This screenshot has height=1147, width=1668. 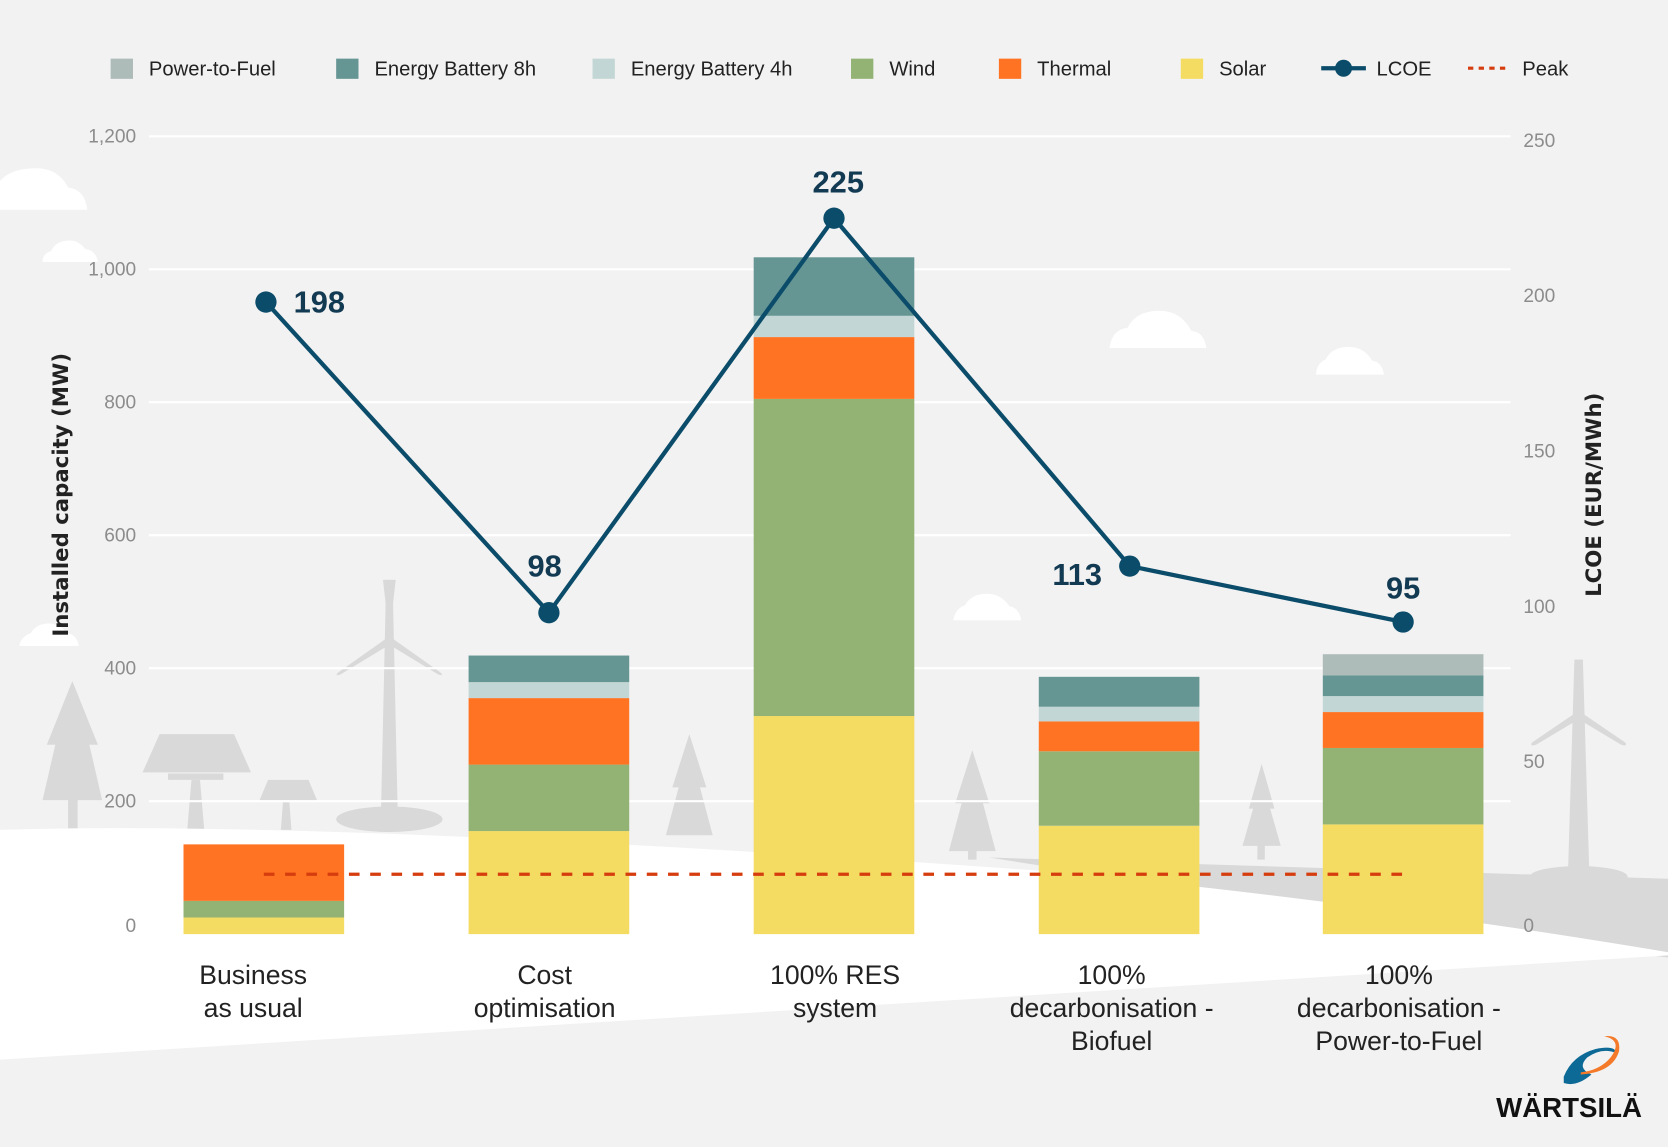 I want to click on legend-marker, so click(x=1344, y=68).